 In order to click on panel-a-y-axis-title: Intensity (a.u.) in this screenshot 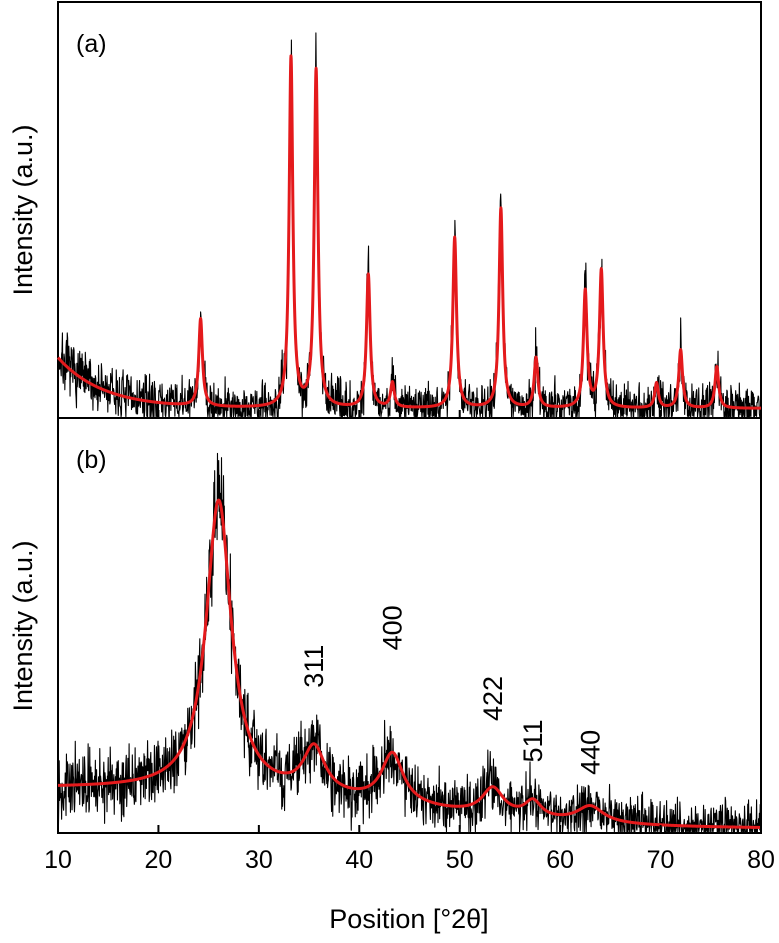, I will do `click(23, 209)`.